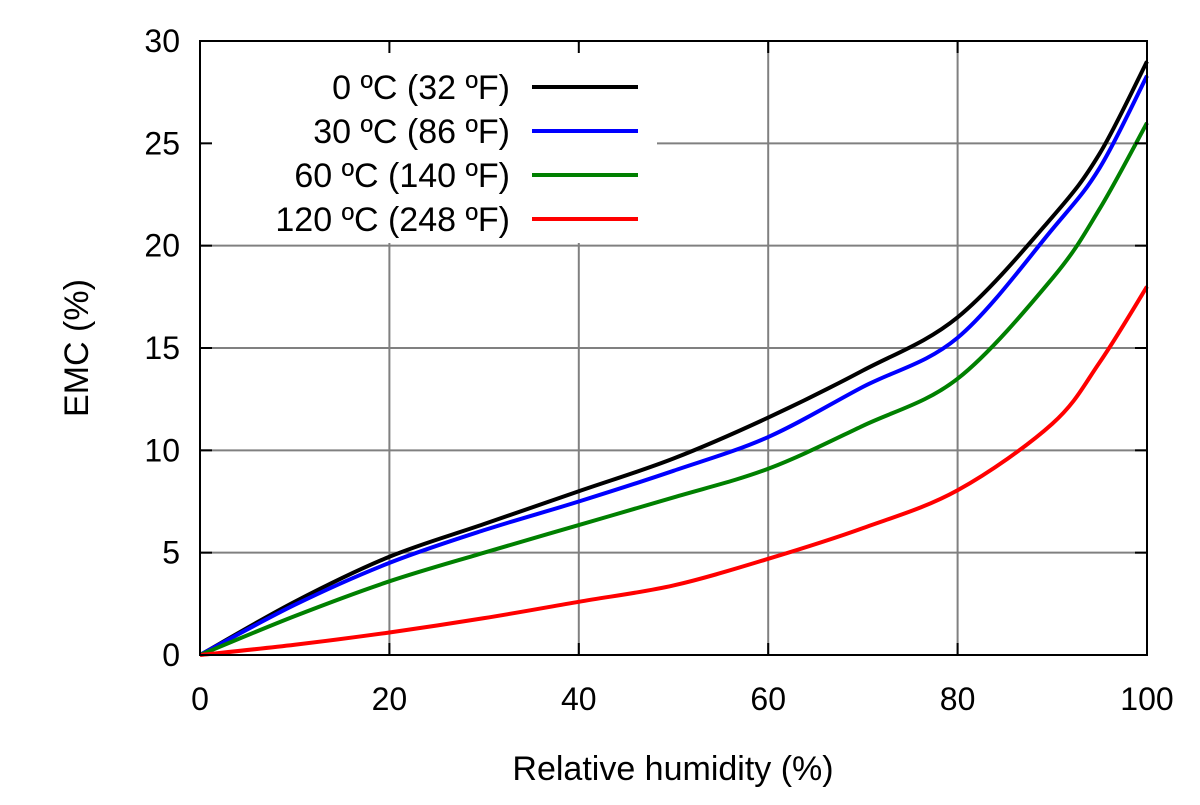 The height and width of the screenshot is (805, 1200). What do you see at coordinates (162, 143) in the screenshot?
I see `y-tick-label: 25` at bounding box center [162, 143].